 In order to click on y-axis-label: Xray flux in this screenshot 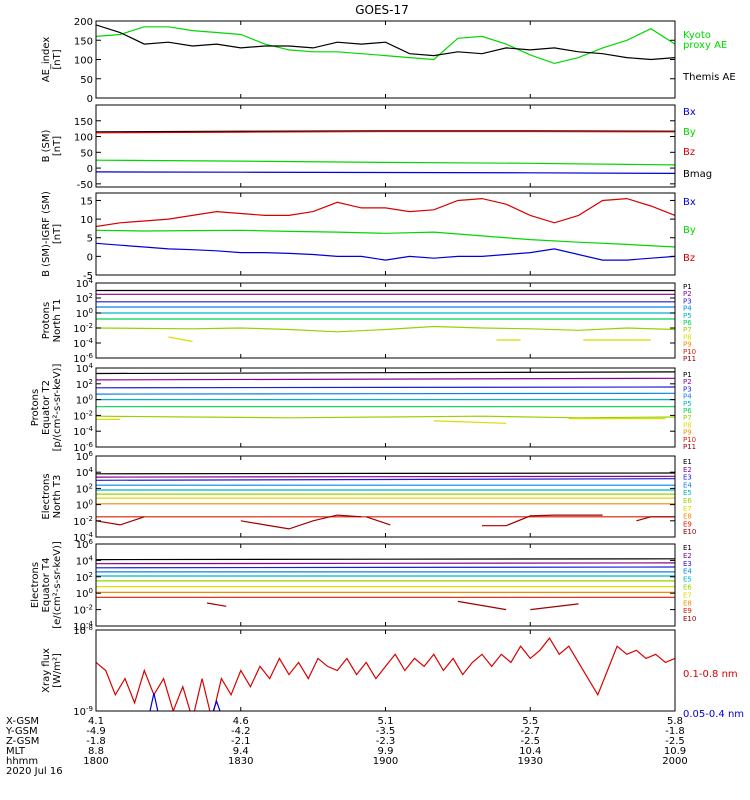, I will do `click(46, 670)`.